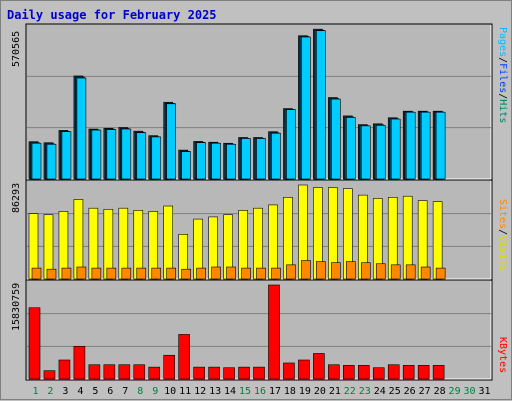 The image size is (512, 401). Describe the element at coordinates (502, 214) in the screenshot. I see `legend-sites: Sites` at that location.